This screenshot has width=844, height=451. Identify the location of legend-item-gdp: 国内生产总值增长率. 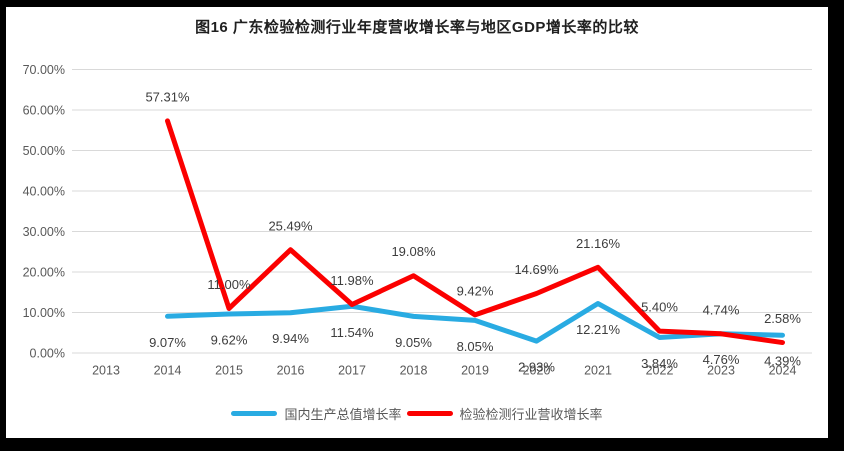
(316, 413).